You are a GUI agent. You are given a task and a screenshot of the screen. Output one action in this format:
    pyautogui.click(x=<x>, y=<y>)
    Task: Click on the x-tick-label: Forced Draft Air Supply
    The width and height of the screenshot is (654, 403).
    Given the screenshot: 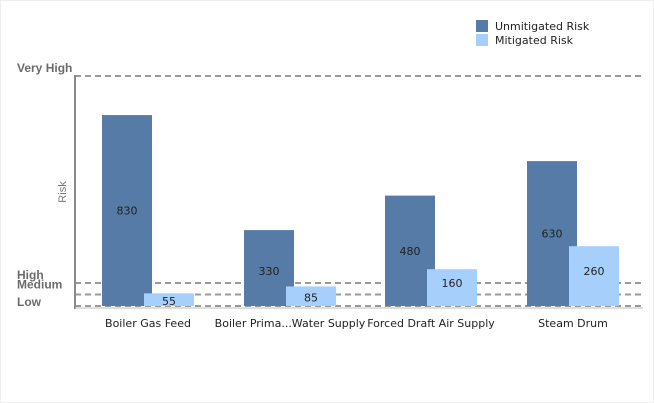 What is the action you would take?
    pyautogui.click(x=431, y=323)
    